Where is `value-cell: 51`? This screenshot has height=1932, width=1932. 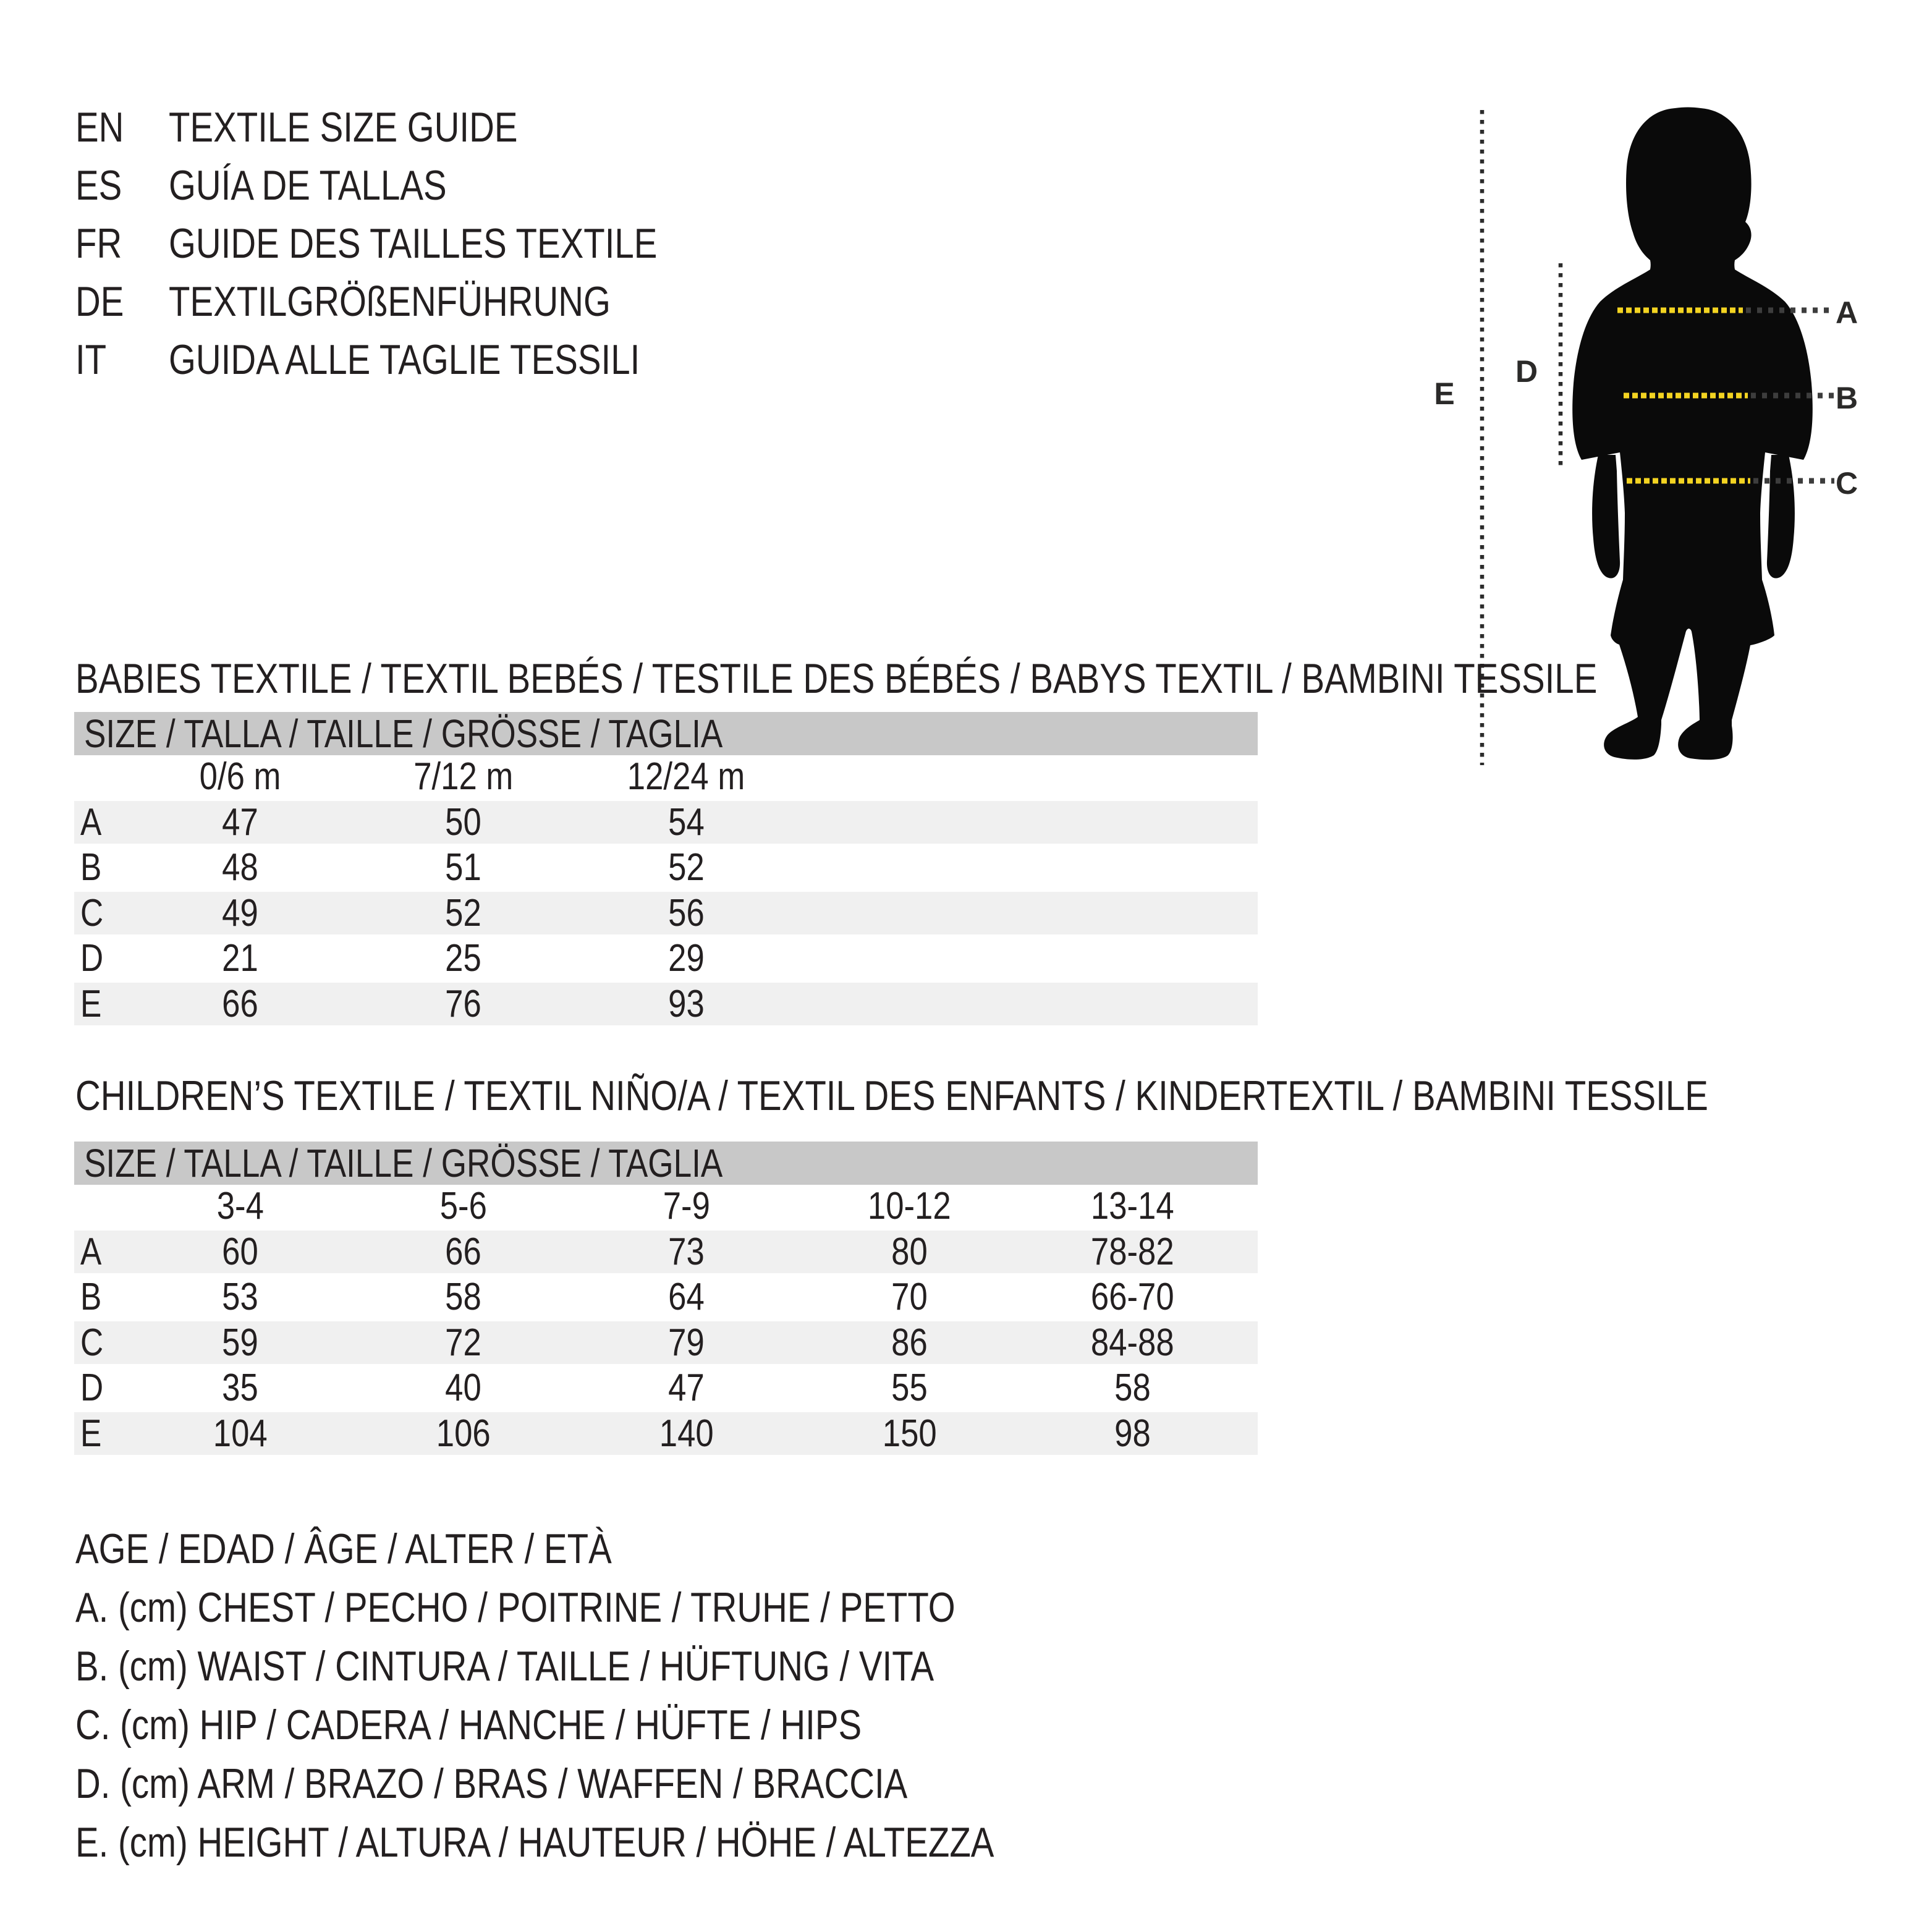 value-cell: 51 is located at coordinates (463, 867).